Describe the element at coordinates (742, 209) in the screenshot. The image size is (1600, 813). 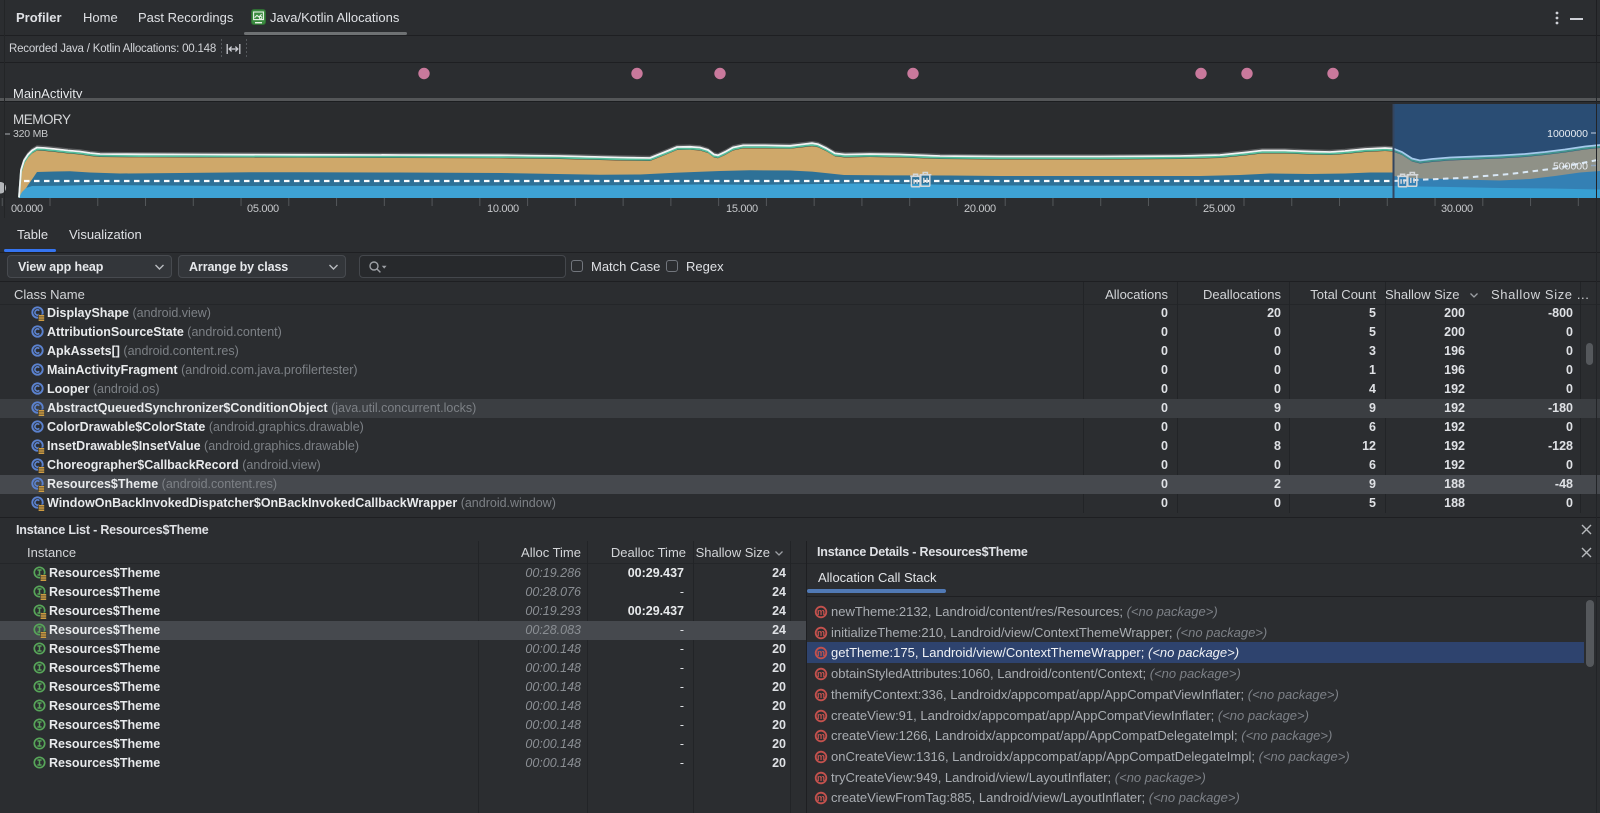
I see `svg-text: 15.000` at that location.